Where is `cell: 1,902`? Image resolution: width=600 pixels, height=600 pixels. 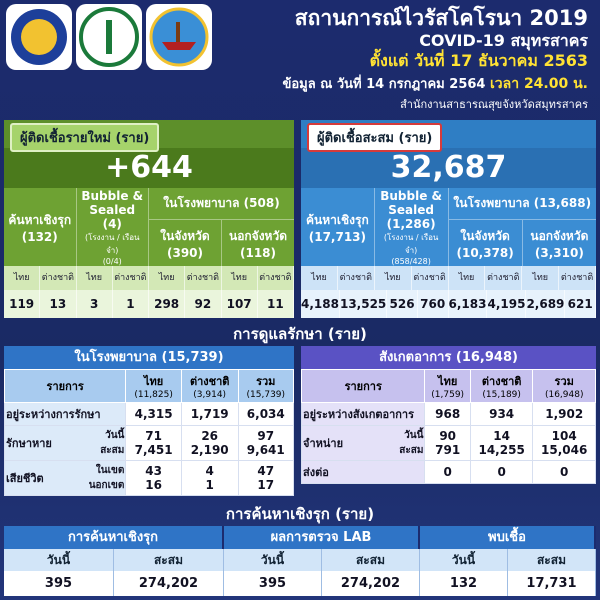
cell: 1,902 is located at coordinates (564, 414).